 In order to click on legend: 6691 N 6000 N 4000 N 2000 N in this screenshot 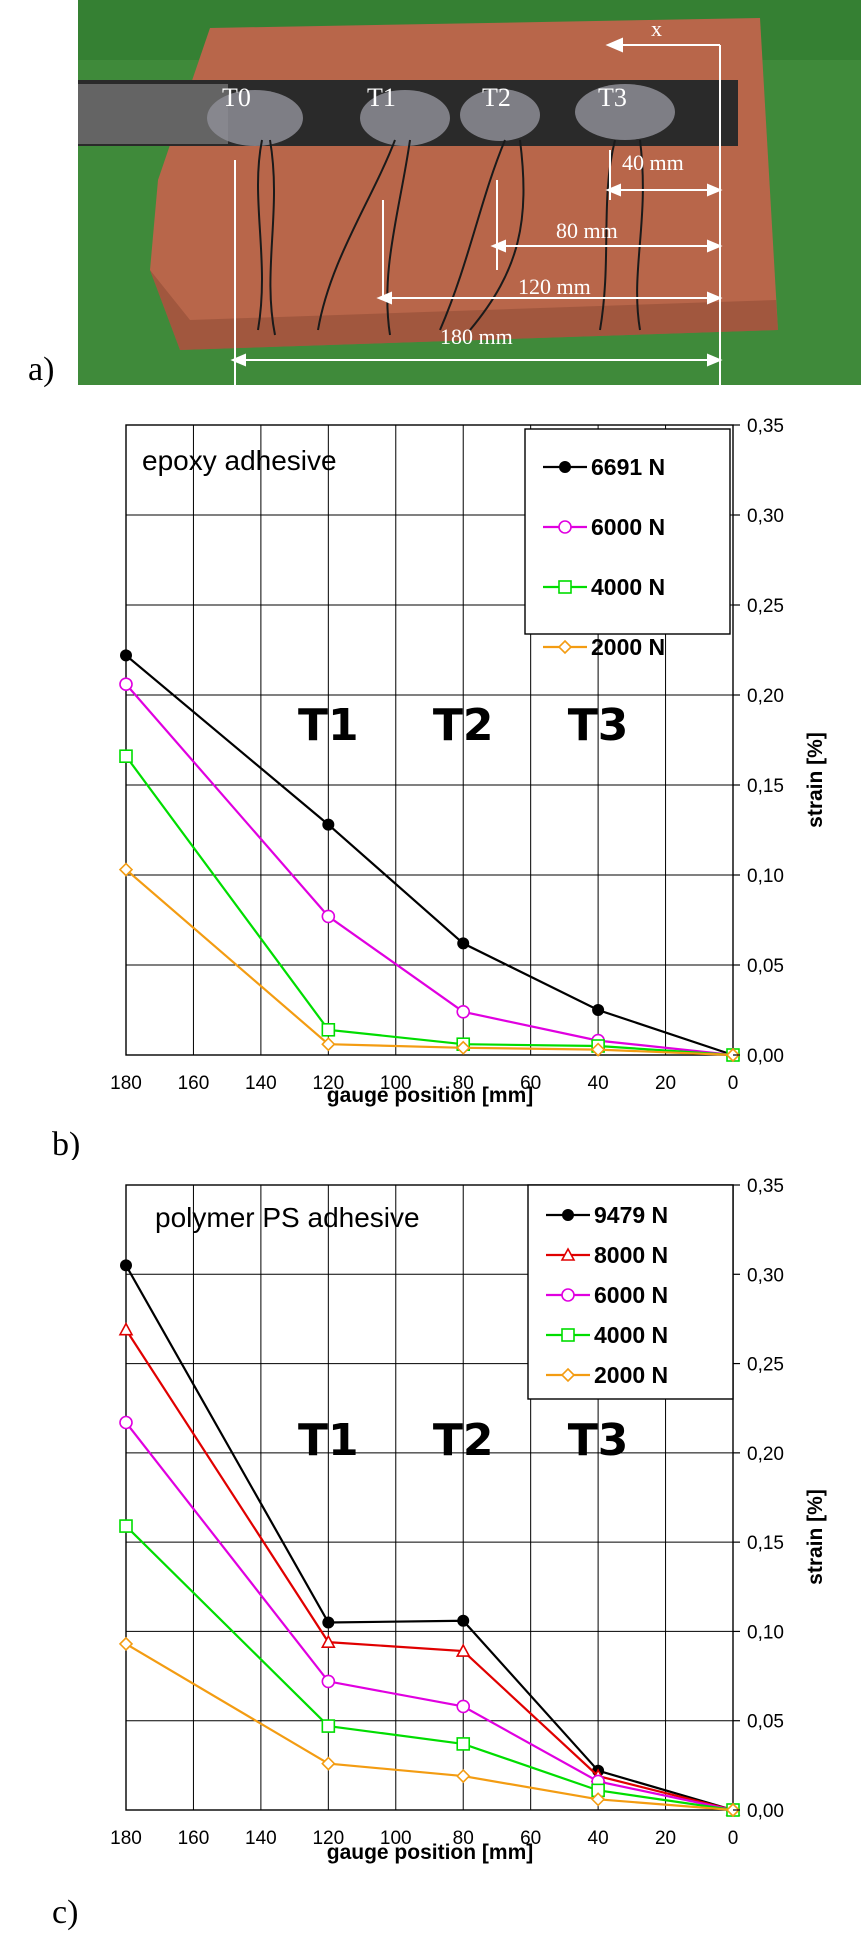, I will do `click(627, 544)`.